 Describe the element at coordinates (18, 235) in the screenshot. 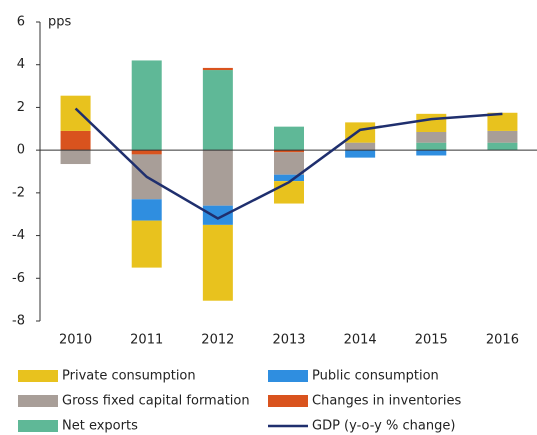

I see `y-tick-label: -4` at that location.